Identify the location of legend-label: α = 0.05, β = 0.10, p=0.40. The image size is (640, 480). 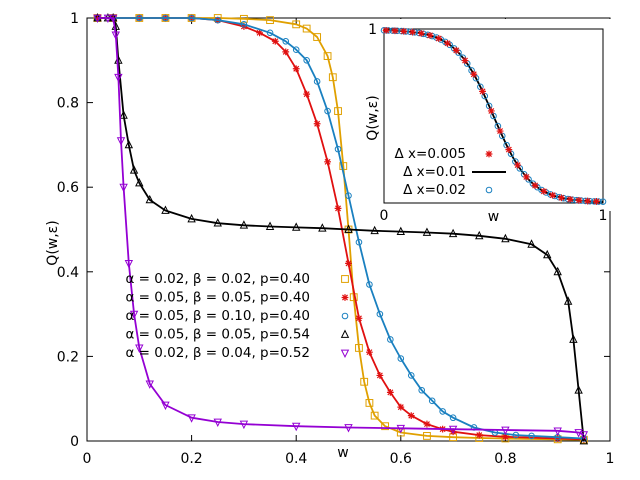
(217, 316).